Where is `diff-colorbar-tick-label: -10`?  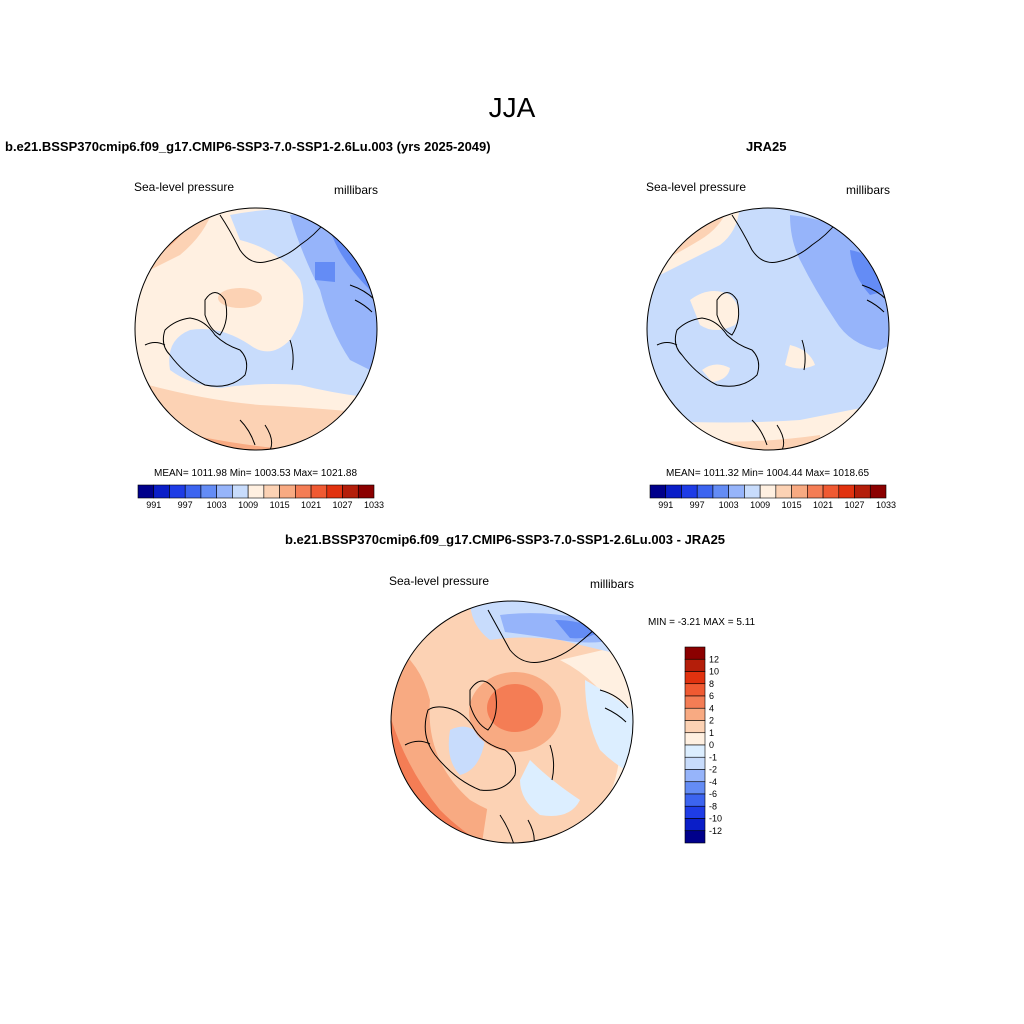
diff-colorbar-tick-label: -10 is located at coordinates (715, 819).